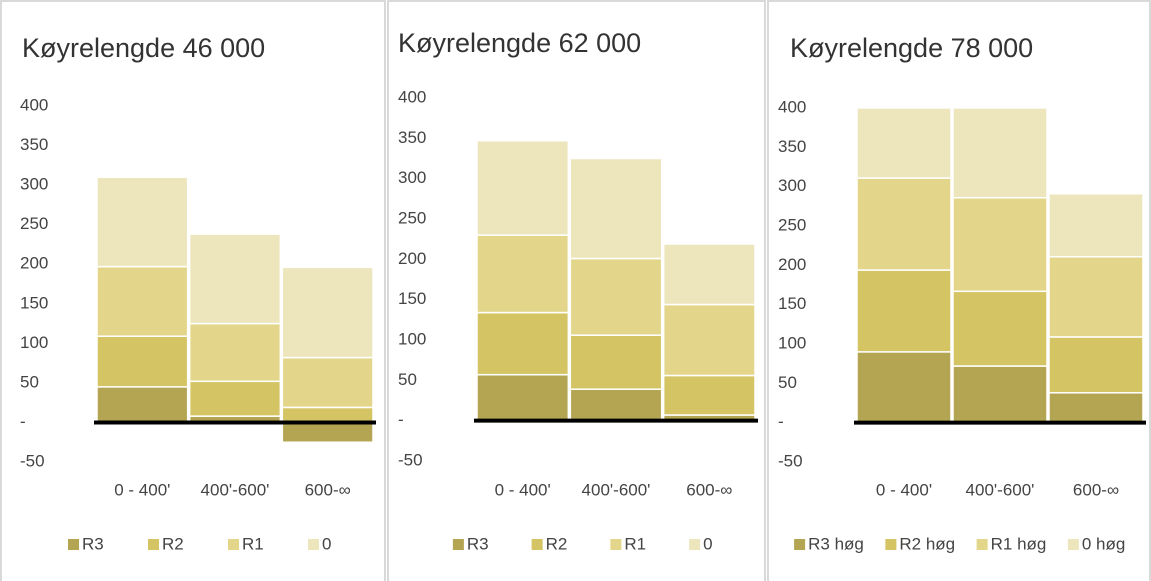 The height and width of the screenshot is (581, 1151). What do you see at coordinates (836, 543) in the screenshot?
I see `legend-label: R3 høg` at bounding box center [836, 543].